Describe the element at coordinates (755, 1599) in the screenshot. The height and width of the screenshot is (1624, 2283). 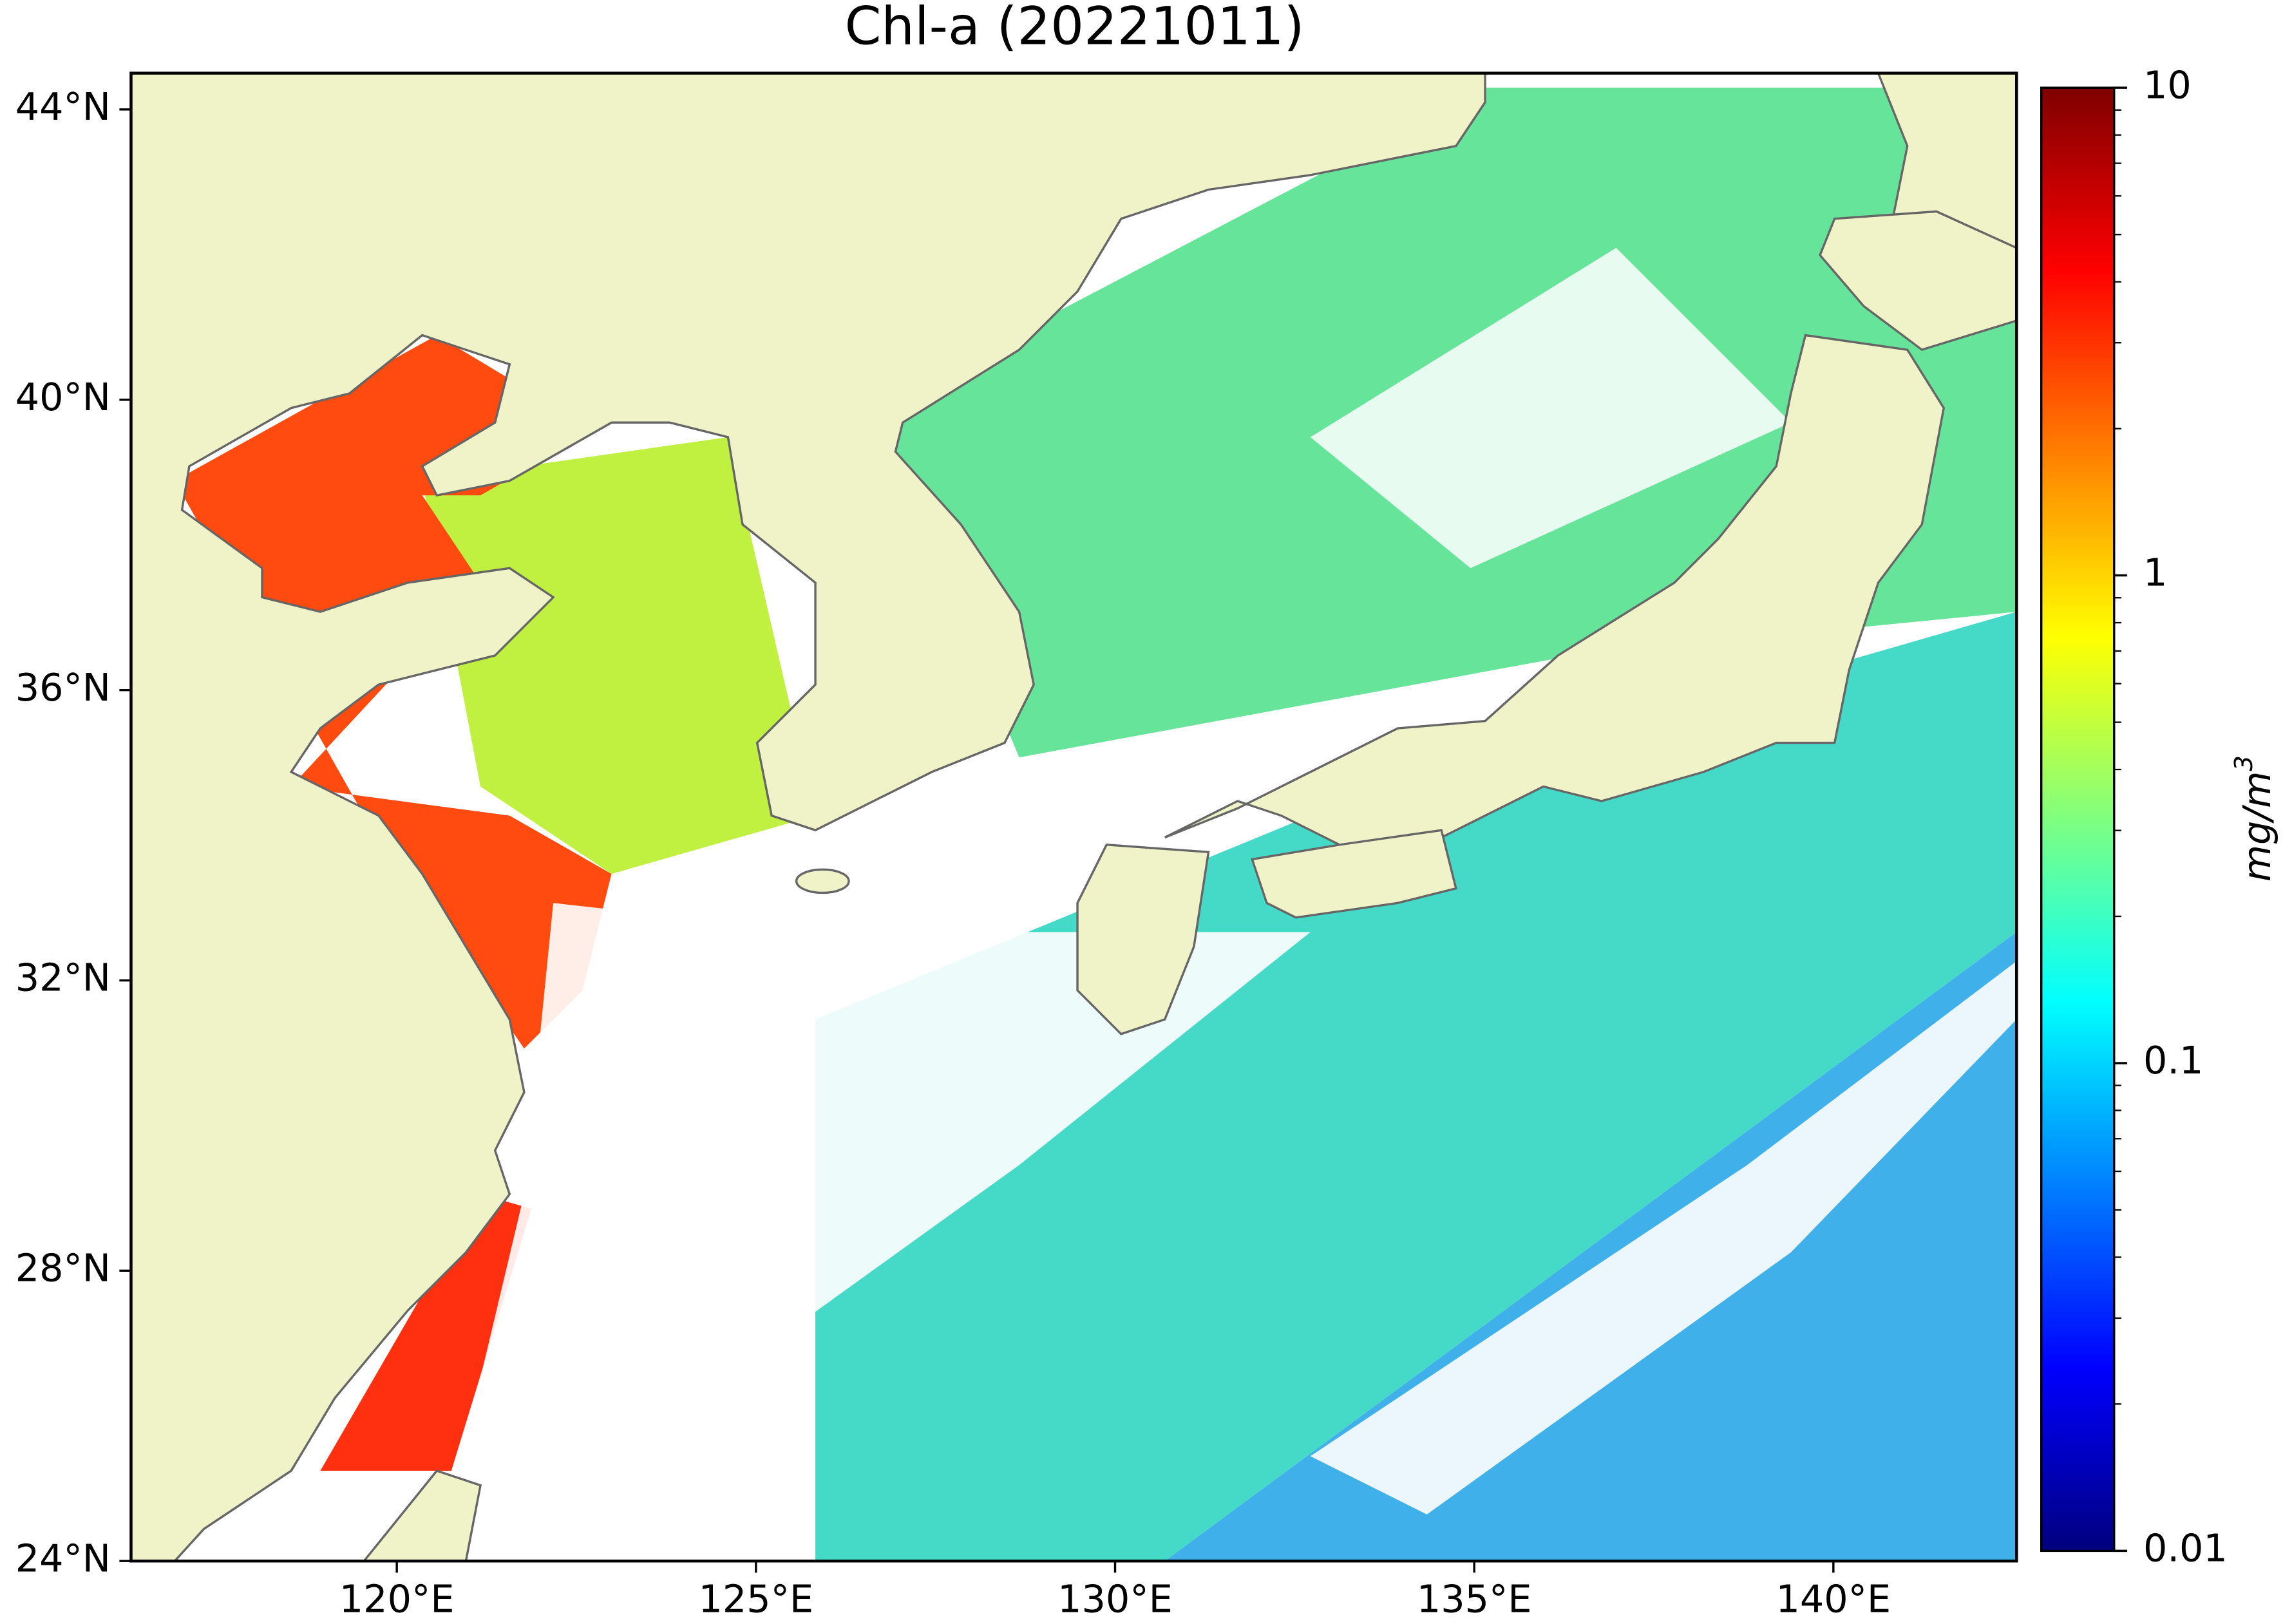
I see `x-tick-label: 125°E` at that location.